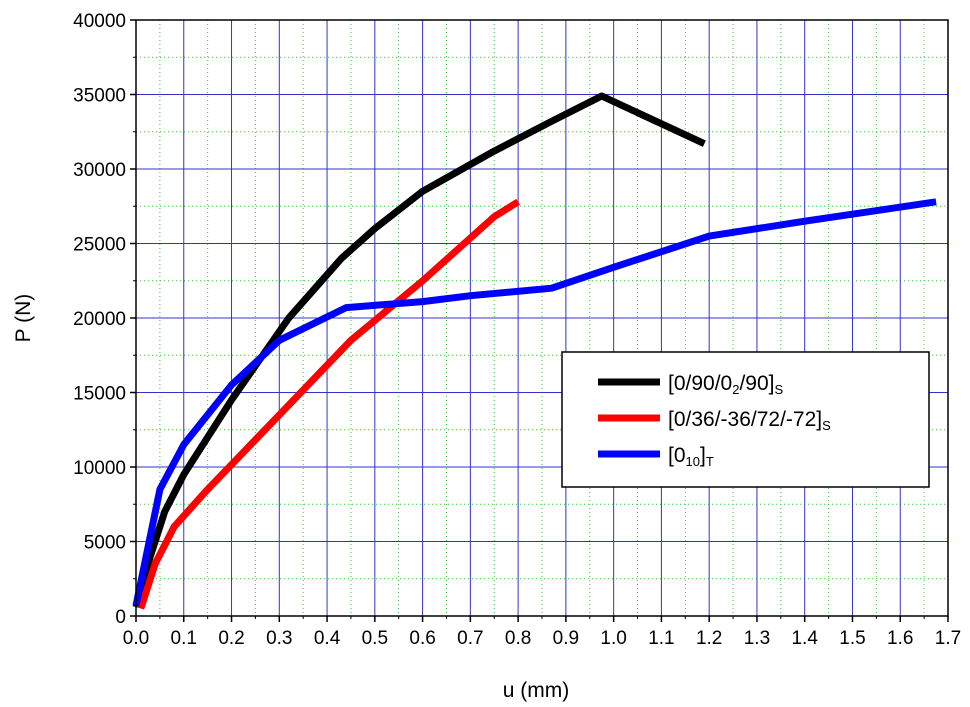 The height and width of the screenshot is (707, 970). What do you see at coordinates (105, 543) in the screenshot?
I see `y-tick-label: 5000` at bounding box center [105, 543].